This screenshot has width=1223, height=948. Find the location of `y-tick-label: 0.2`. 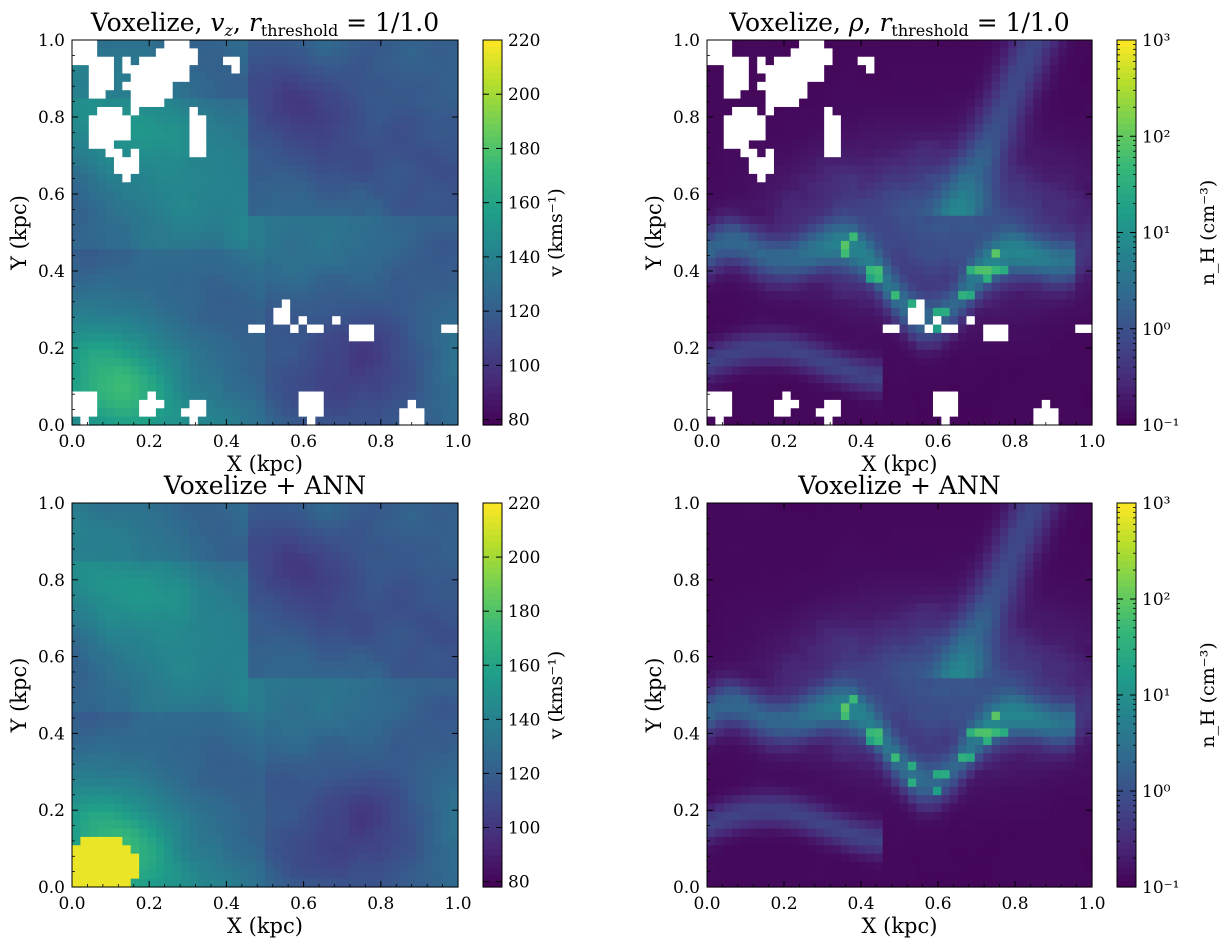

y-tick-label: 0.2 is located at coordinates (51, 349).